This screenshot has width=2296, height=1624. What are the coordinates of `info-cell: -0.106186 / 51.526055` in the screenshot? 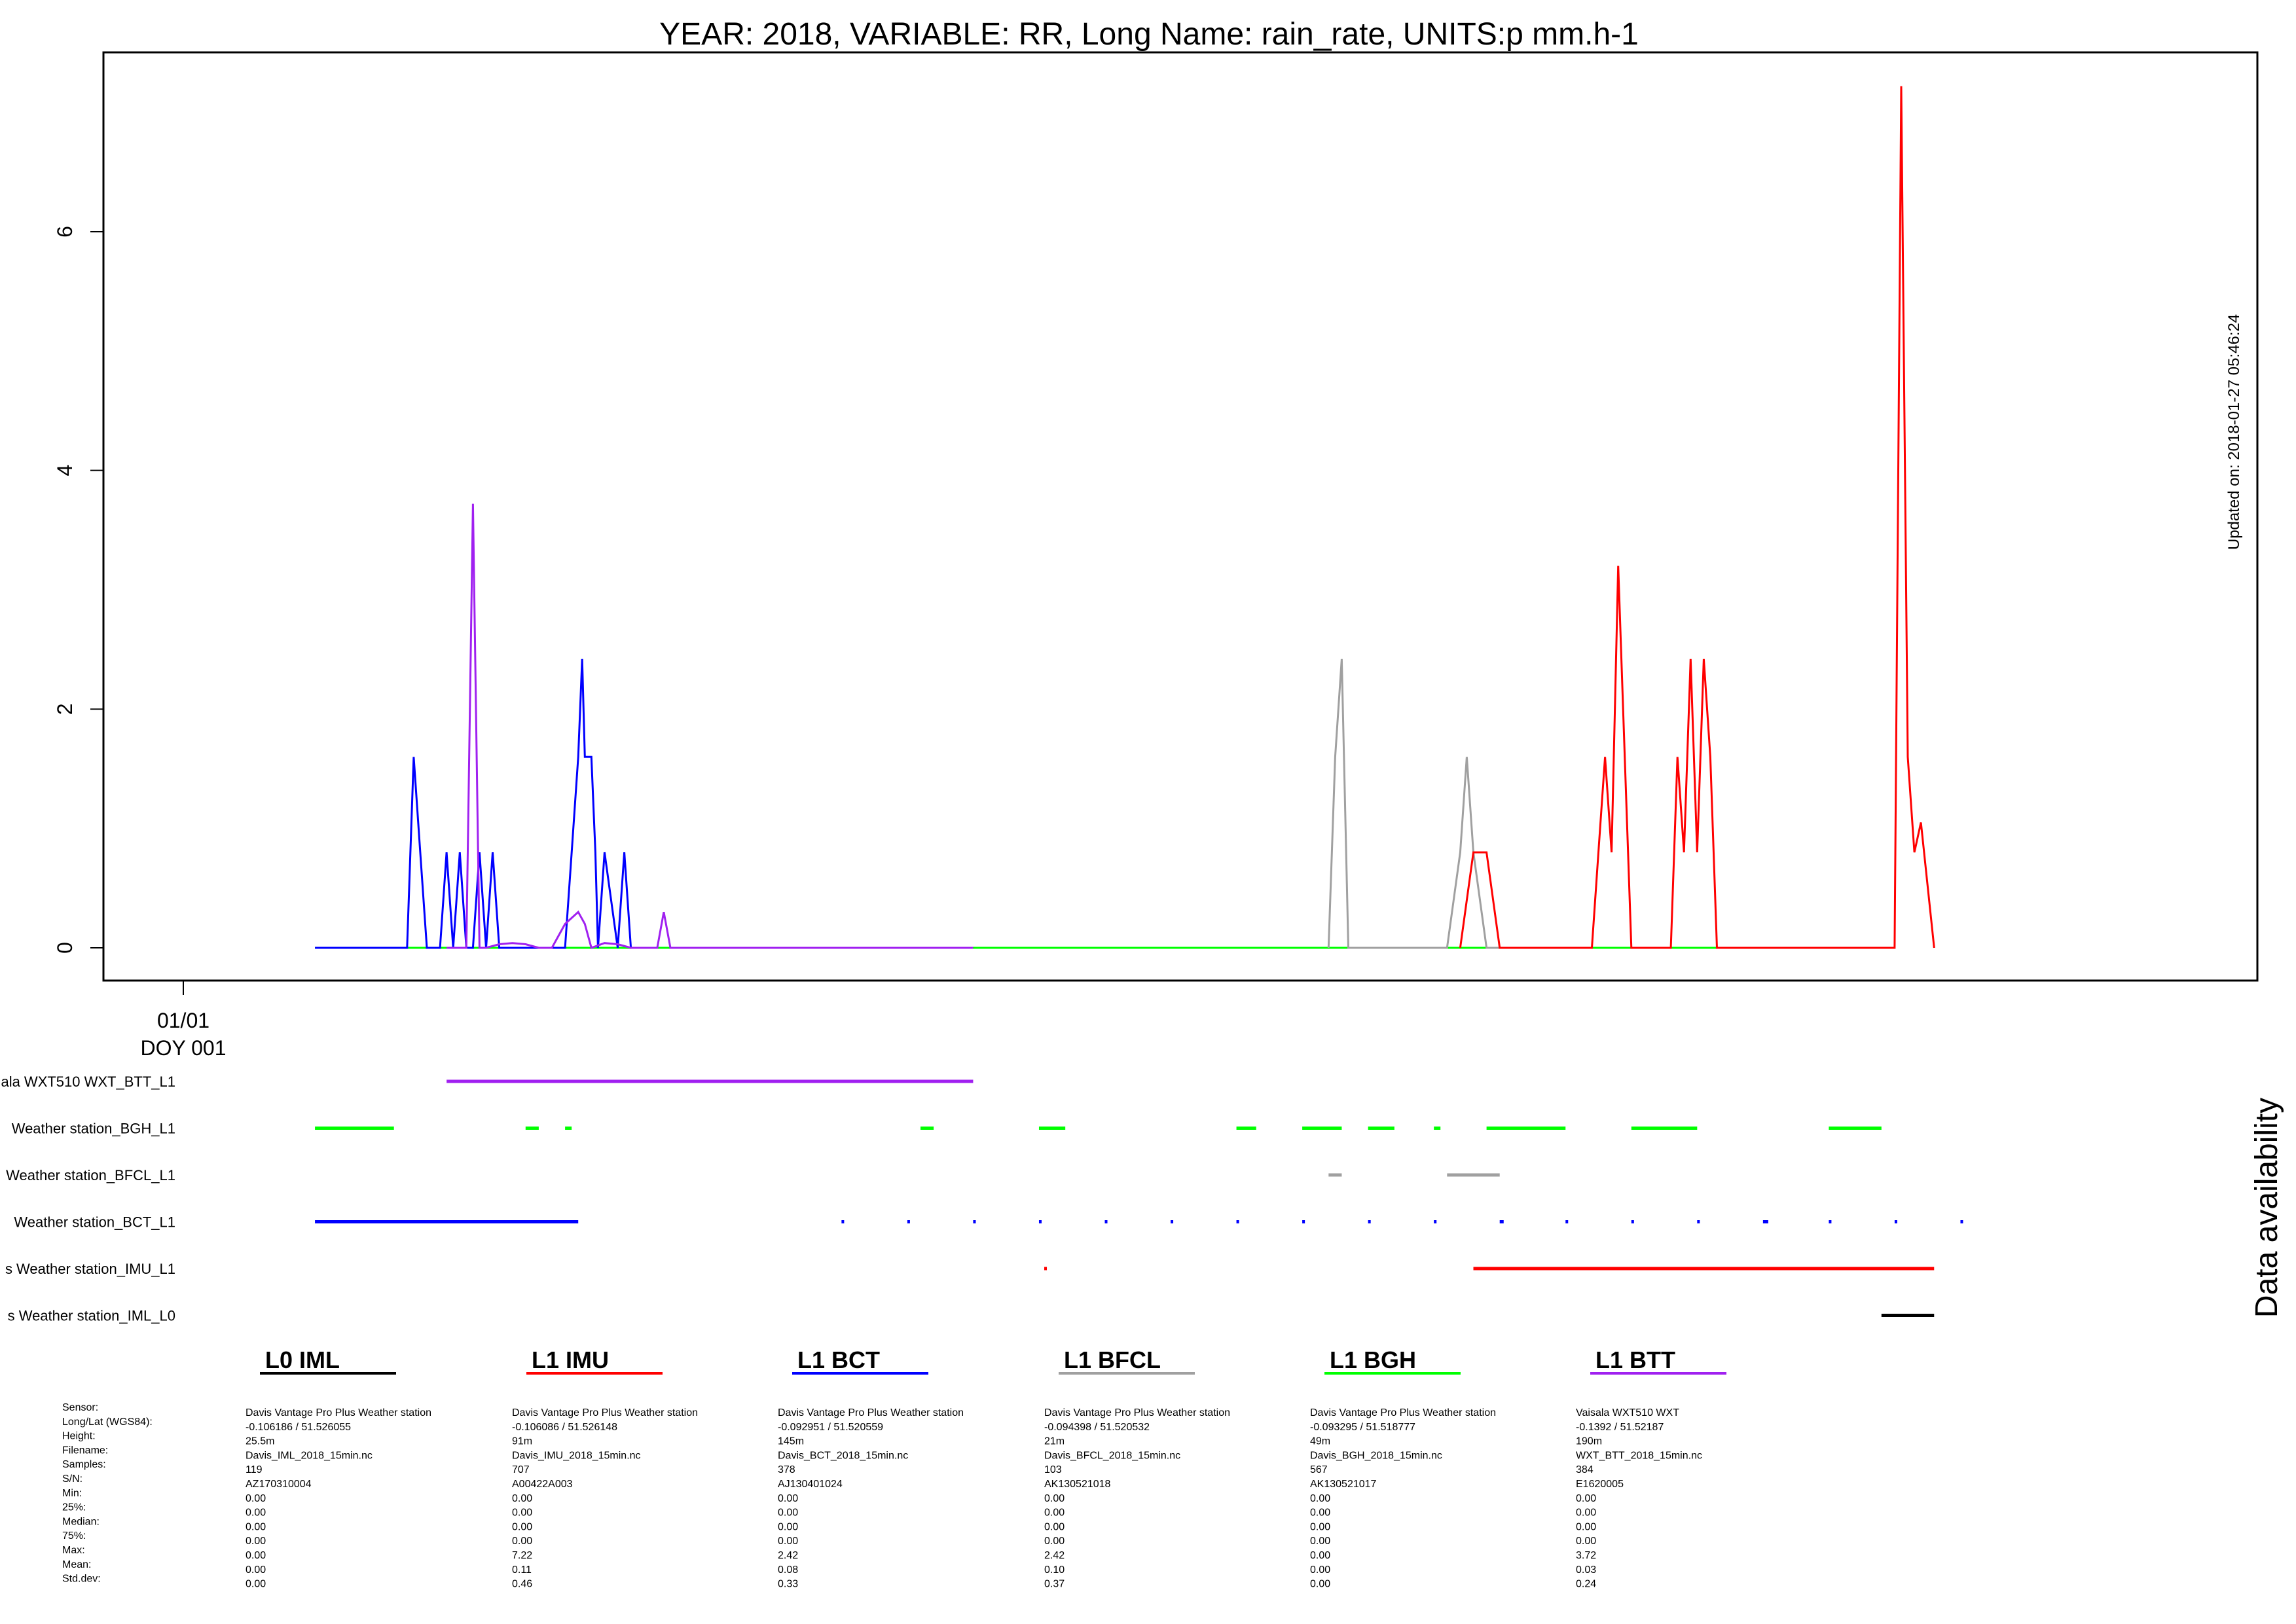 It's located at (298, 1427).